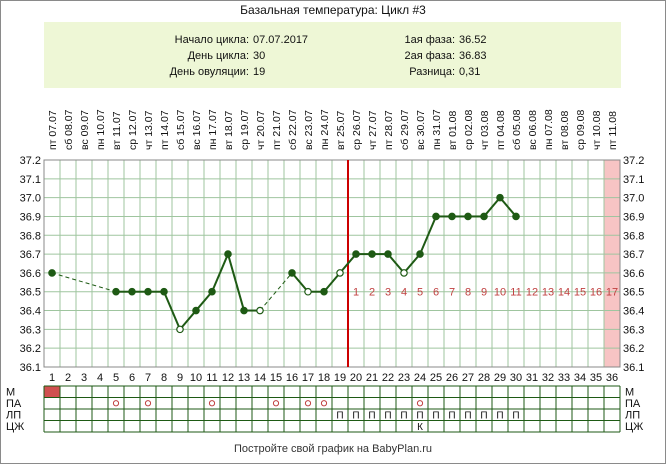 The image size is (666, 464). I want to click on luteal-day-label: 4, so click(404, 293).